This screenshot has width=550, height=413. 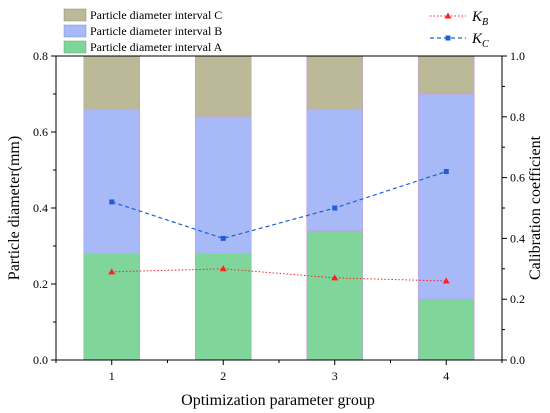 What do you see at coordinates (448, 38) in the screenshot?
I see `legend-marker-kc` at bounding box center [448, 38].